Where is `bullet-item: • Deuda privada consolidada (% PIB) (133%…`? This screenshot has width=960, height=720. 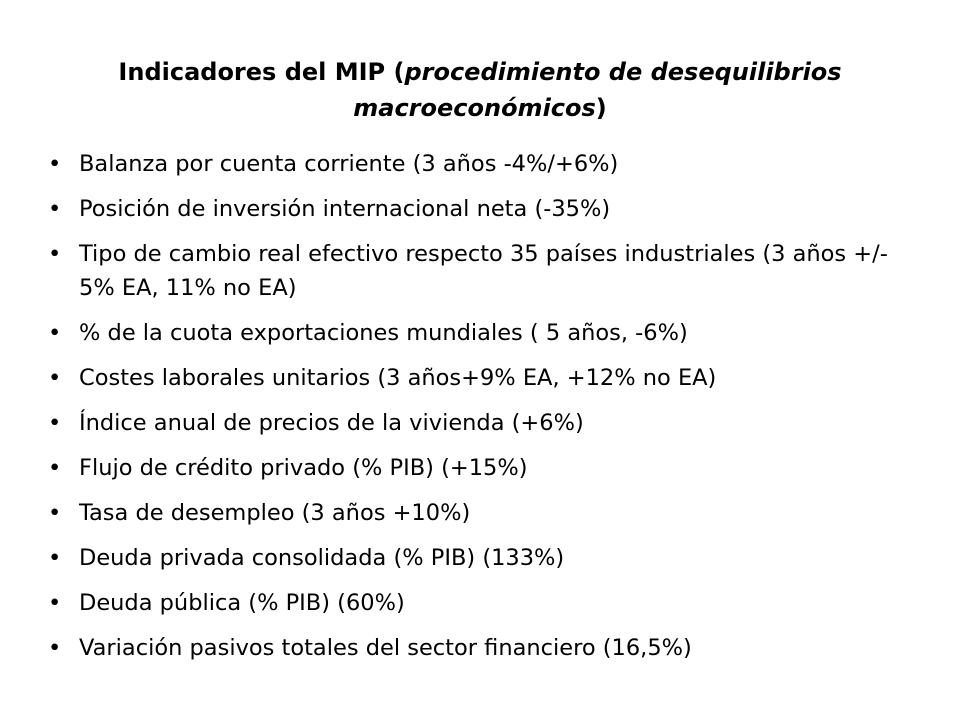 bullet-item: • Deuda privada consolidada (% PIB) (133%… is located at coordinates (478, 558).